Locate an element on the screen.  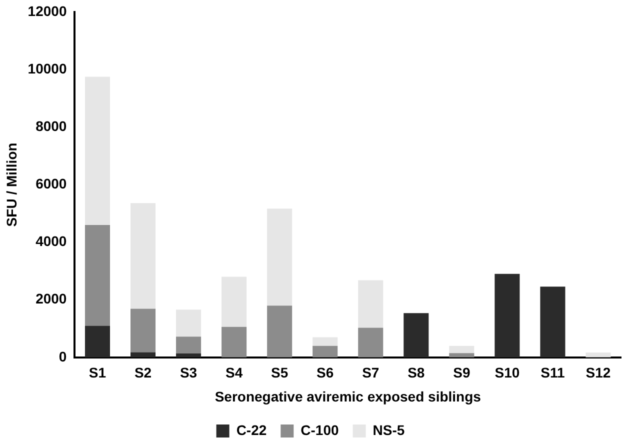
x-tick-label: S4 is located at coordinates (234, 372).